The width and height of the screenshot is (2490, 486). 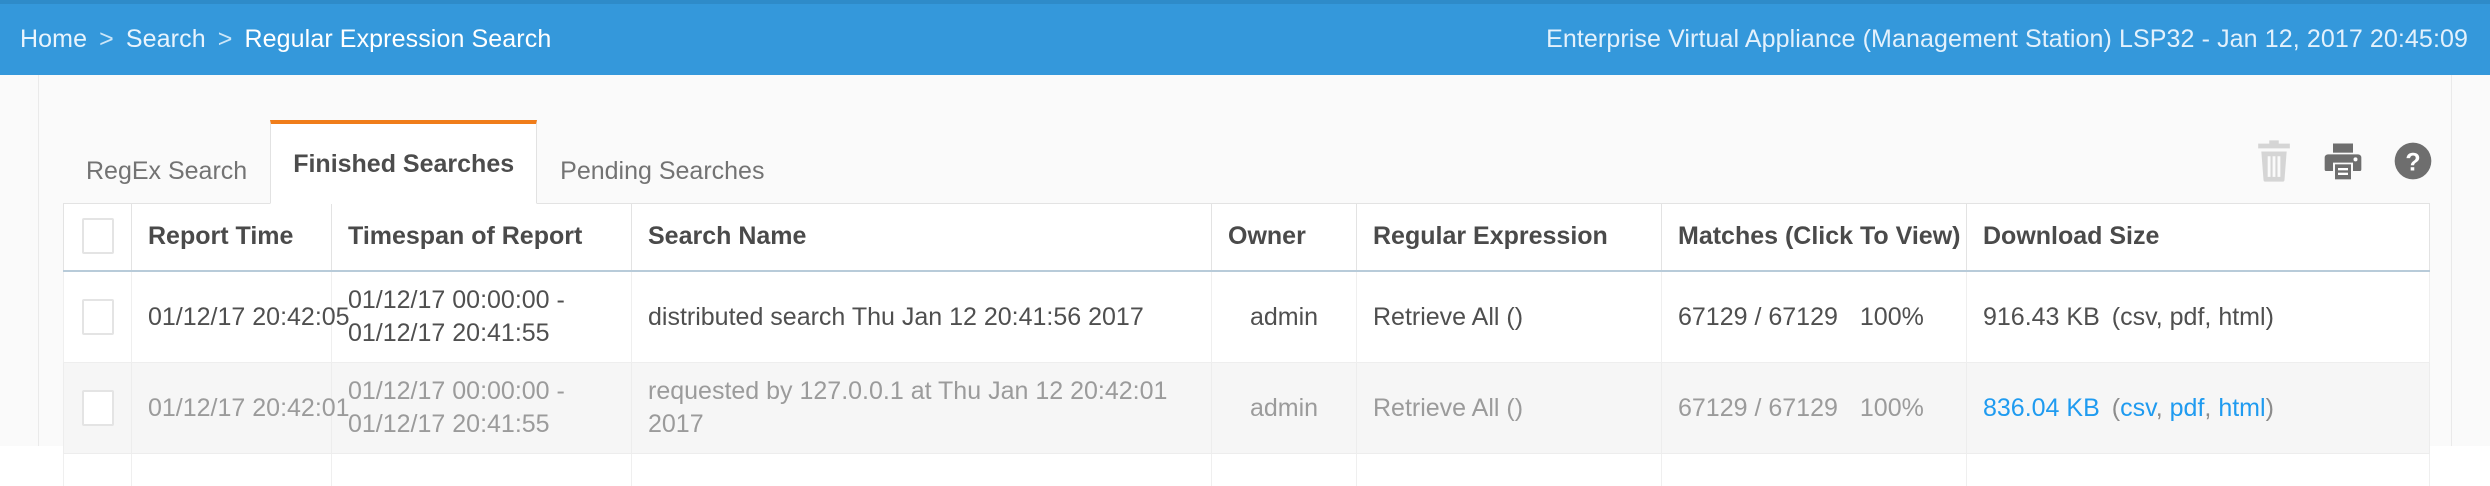 I want to click on tab-finished-searches: Finished Searches, so click(x=404, y=162).